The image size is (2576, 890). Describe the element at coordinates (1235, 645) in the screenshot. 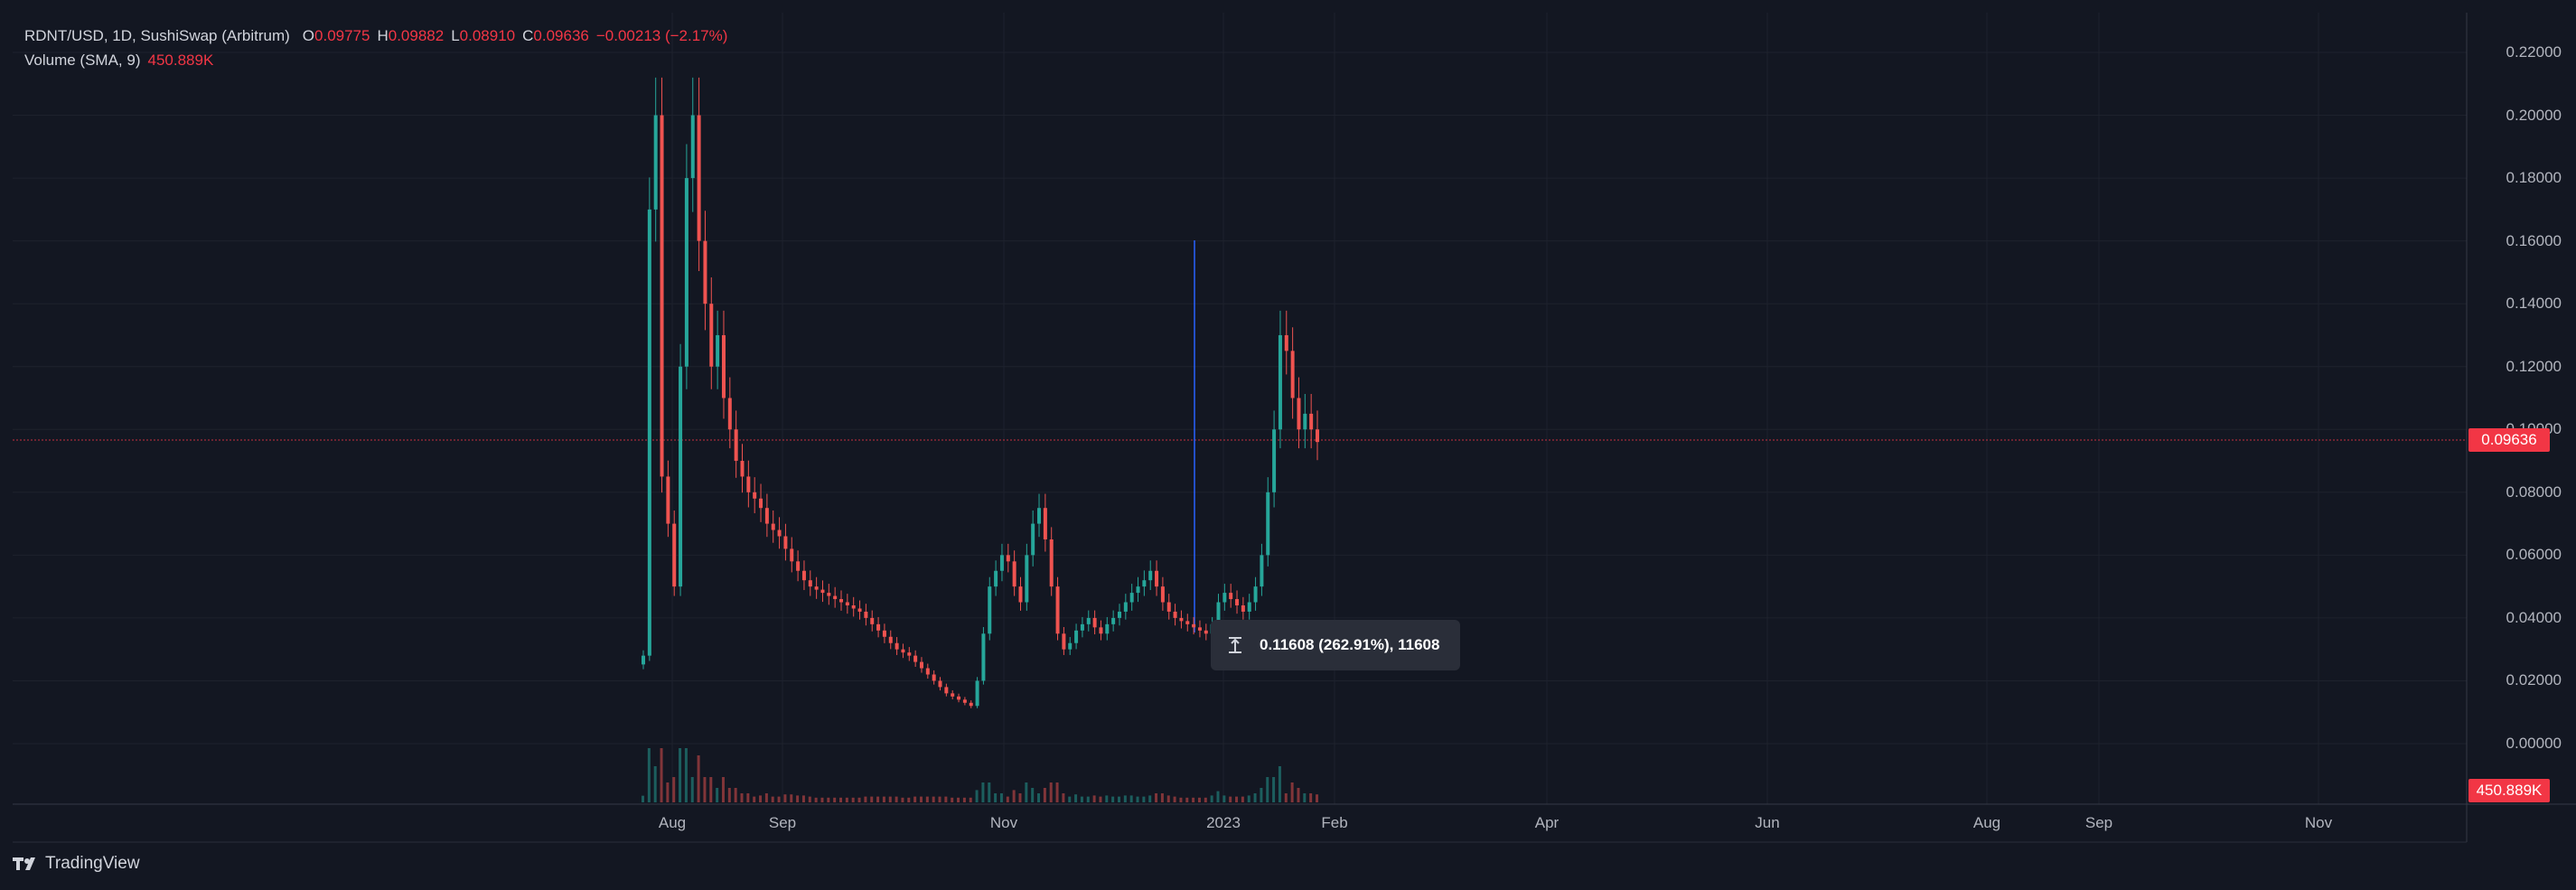

I see `measure-icon` at that location.